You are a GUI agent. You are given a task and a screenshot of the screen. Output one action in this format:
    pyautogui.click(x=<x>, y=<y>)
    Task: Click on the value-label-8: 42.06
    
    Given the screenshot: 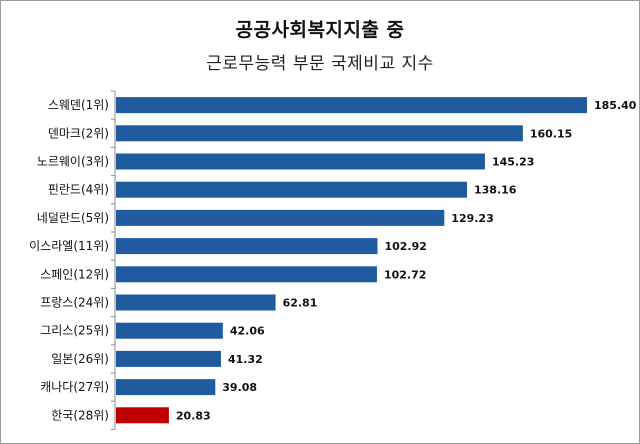 What is the action you would take?
    pyautogui.click(x=247, y=331)
    